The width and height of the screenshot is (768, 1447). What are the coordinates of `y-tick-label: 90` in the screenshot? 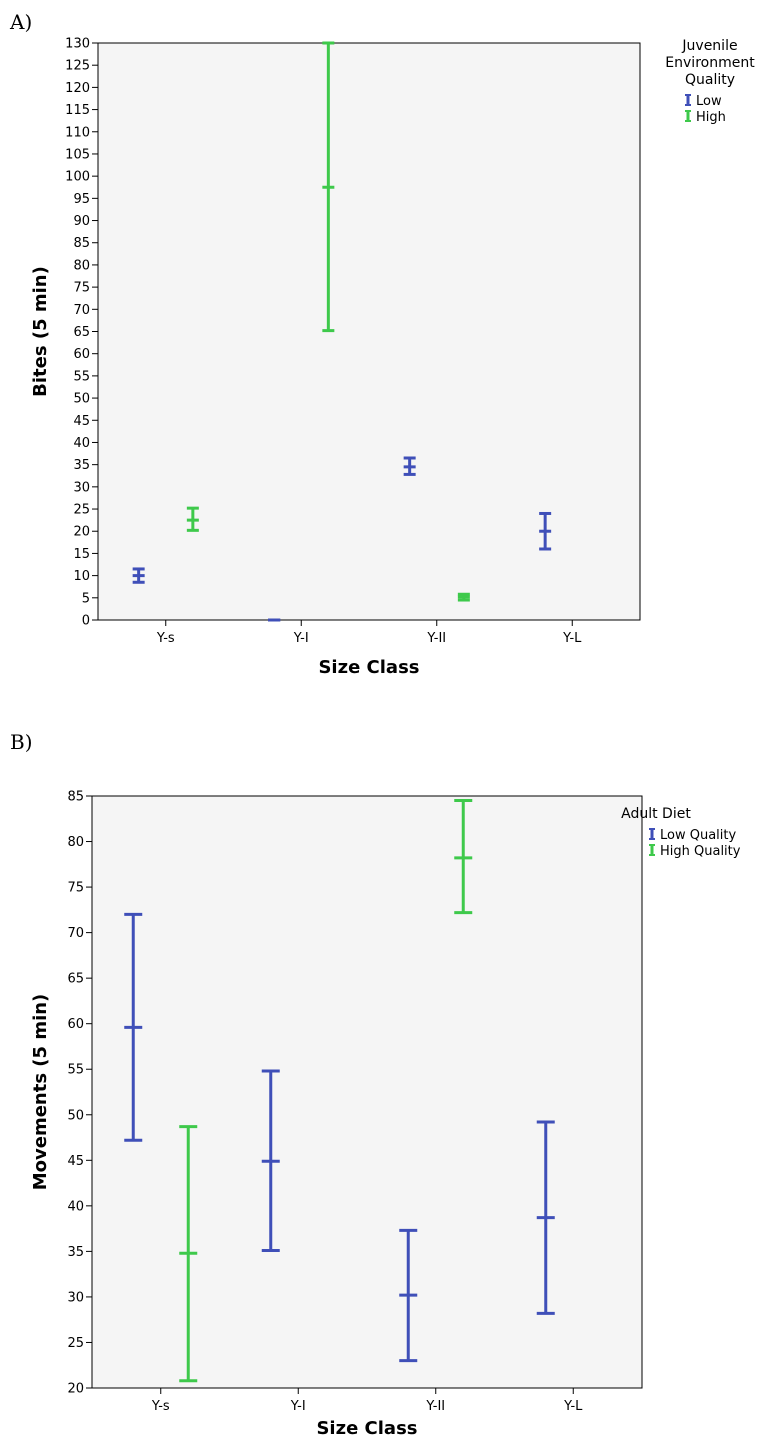 It's located at (81, 221).